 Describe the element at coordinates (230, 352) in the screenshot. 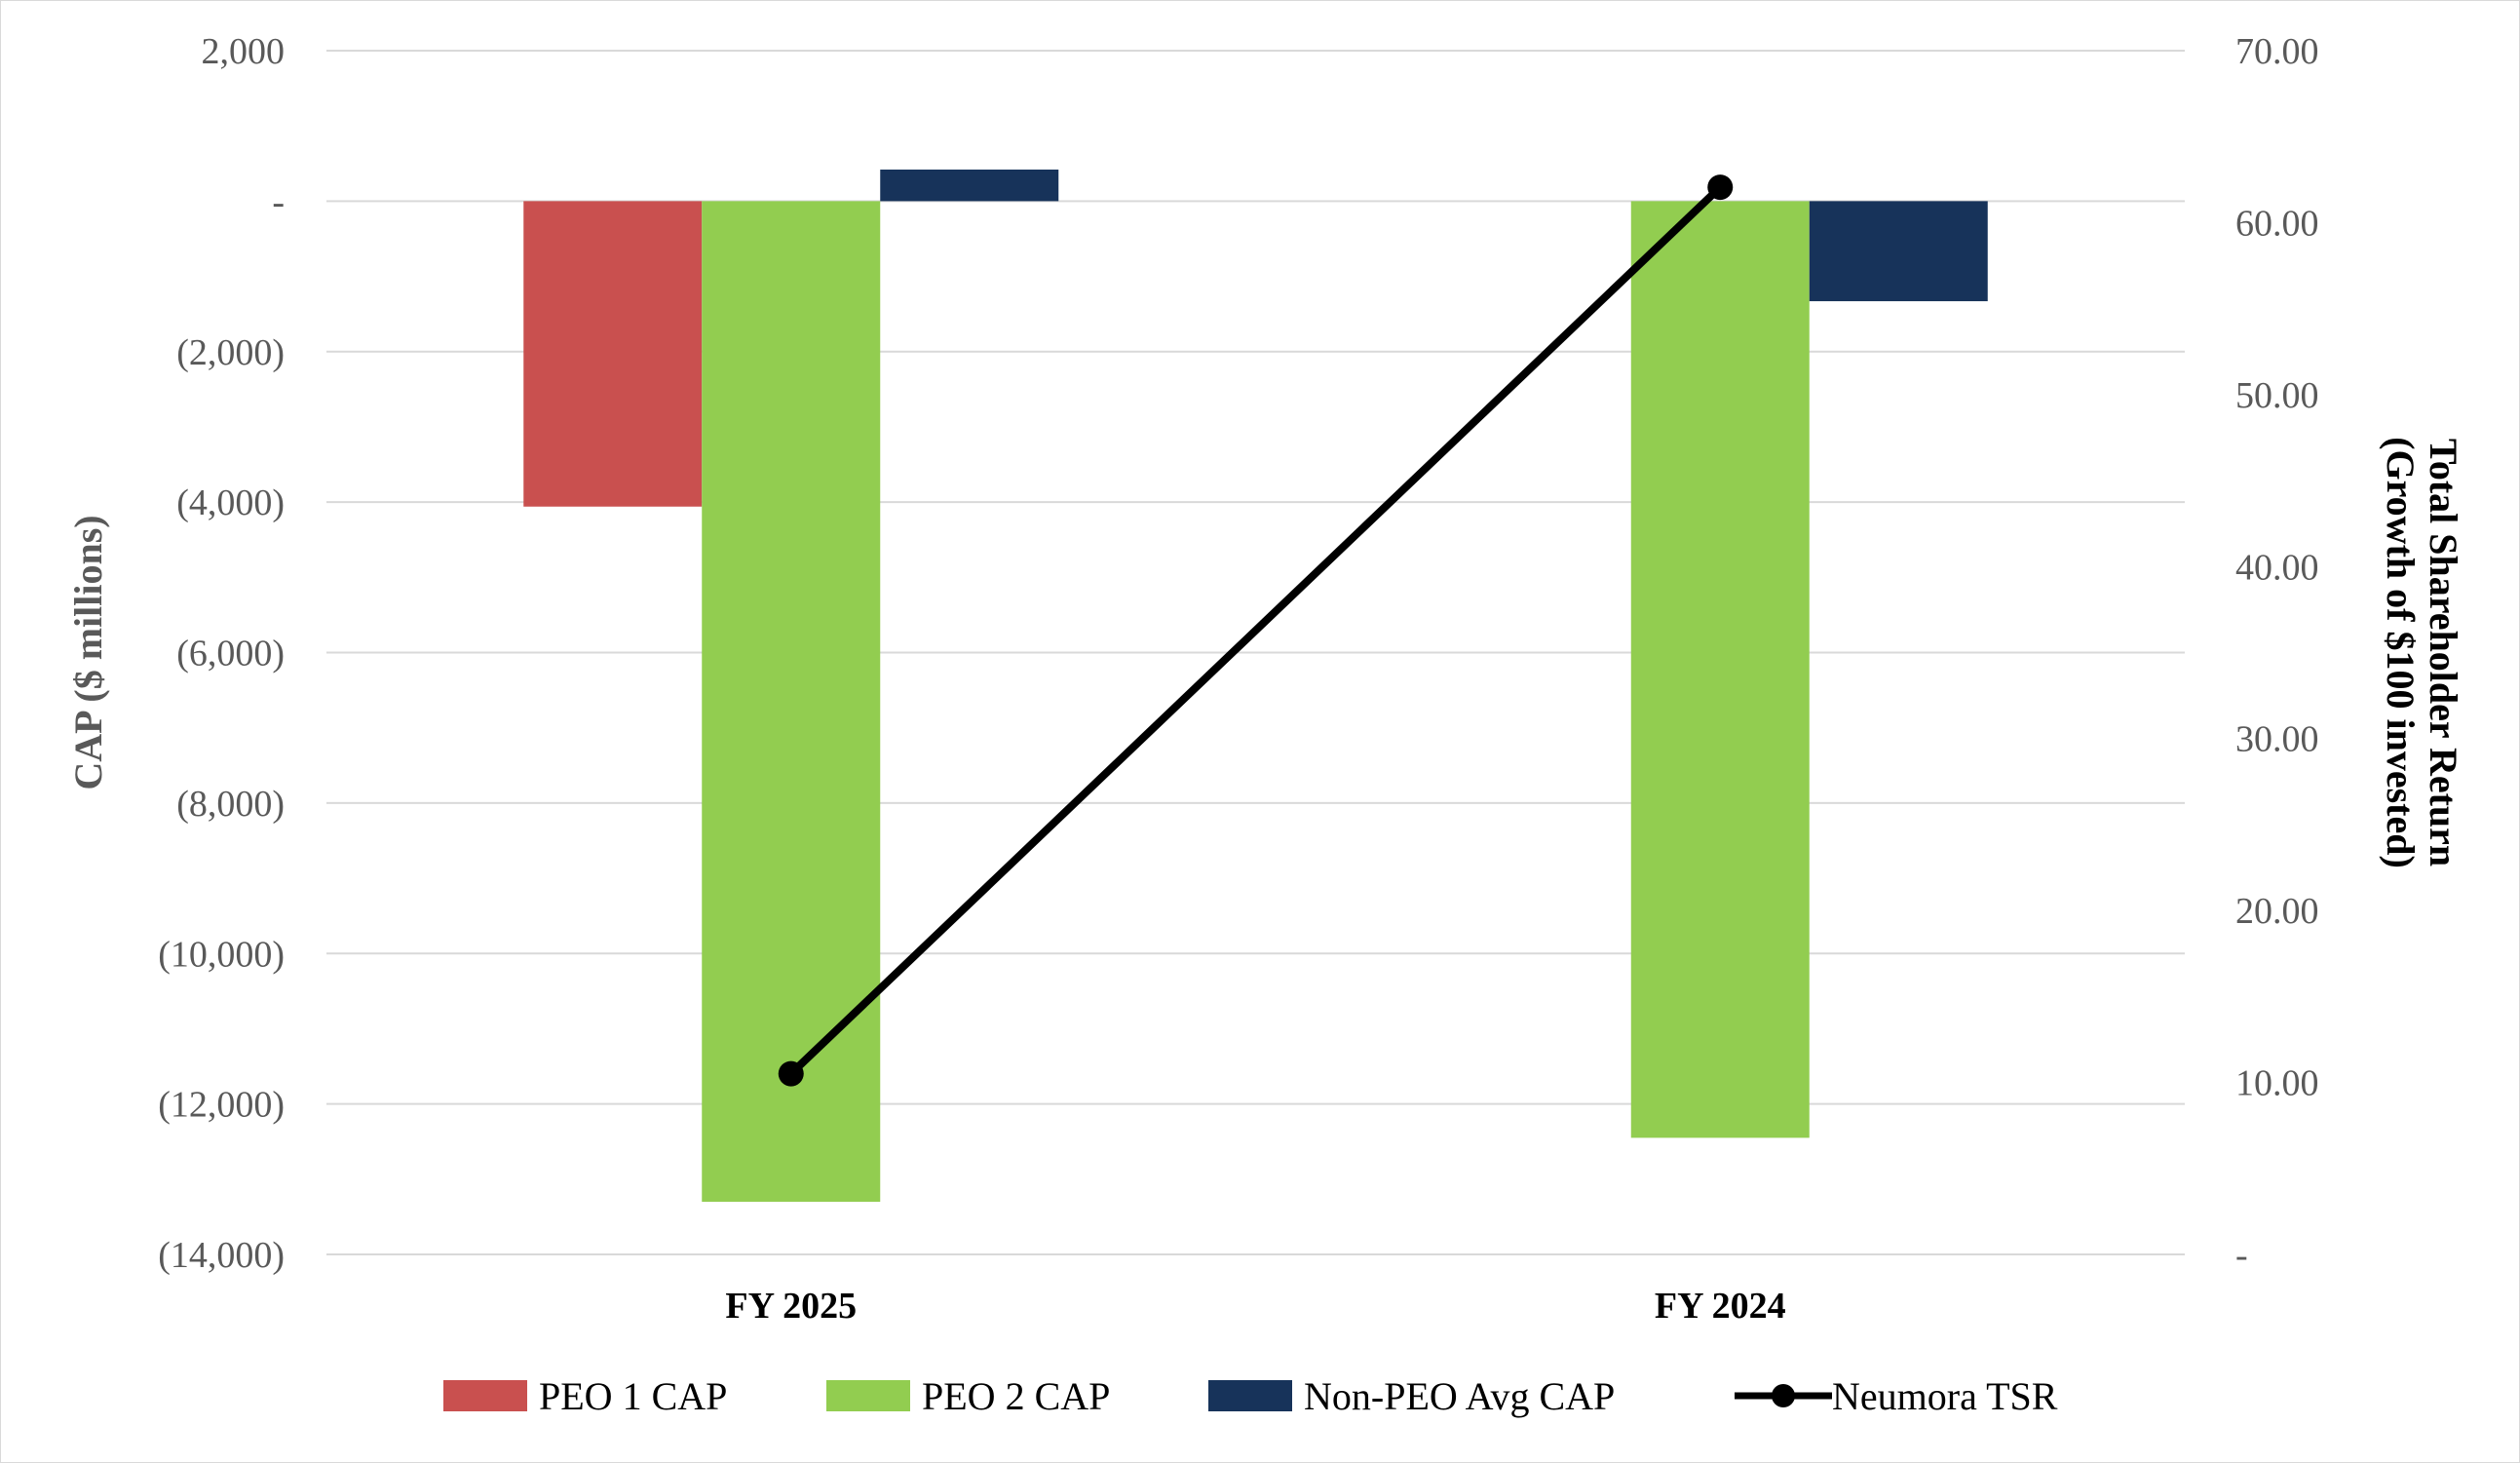

I see `left-axis-tick-label: (2,000)` at that location.